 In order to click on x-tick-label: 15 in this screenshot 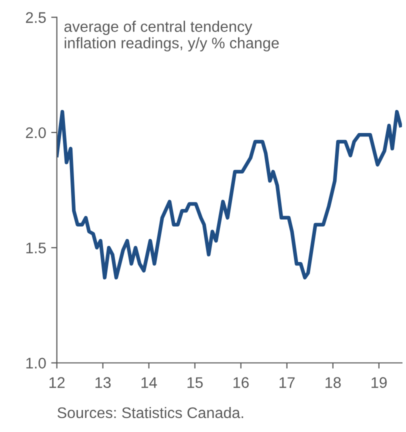, I will do `click(195, 382)`.